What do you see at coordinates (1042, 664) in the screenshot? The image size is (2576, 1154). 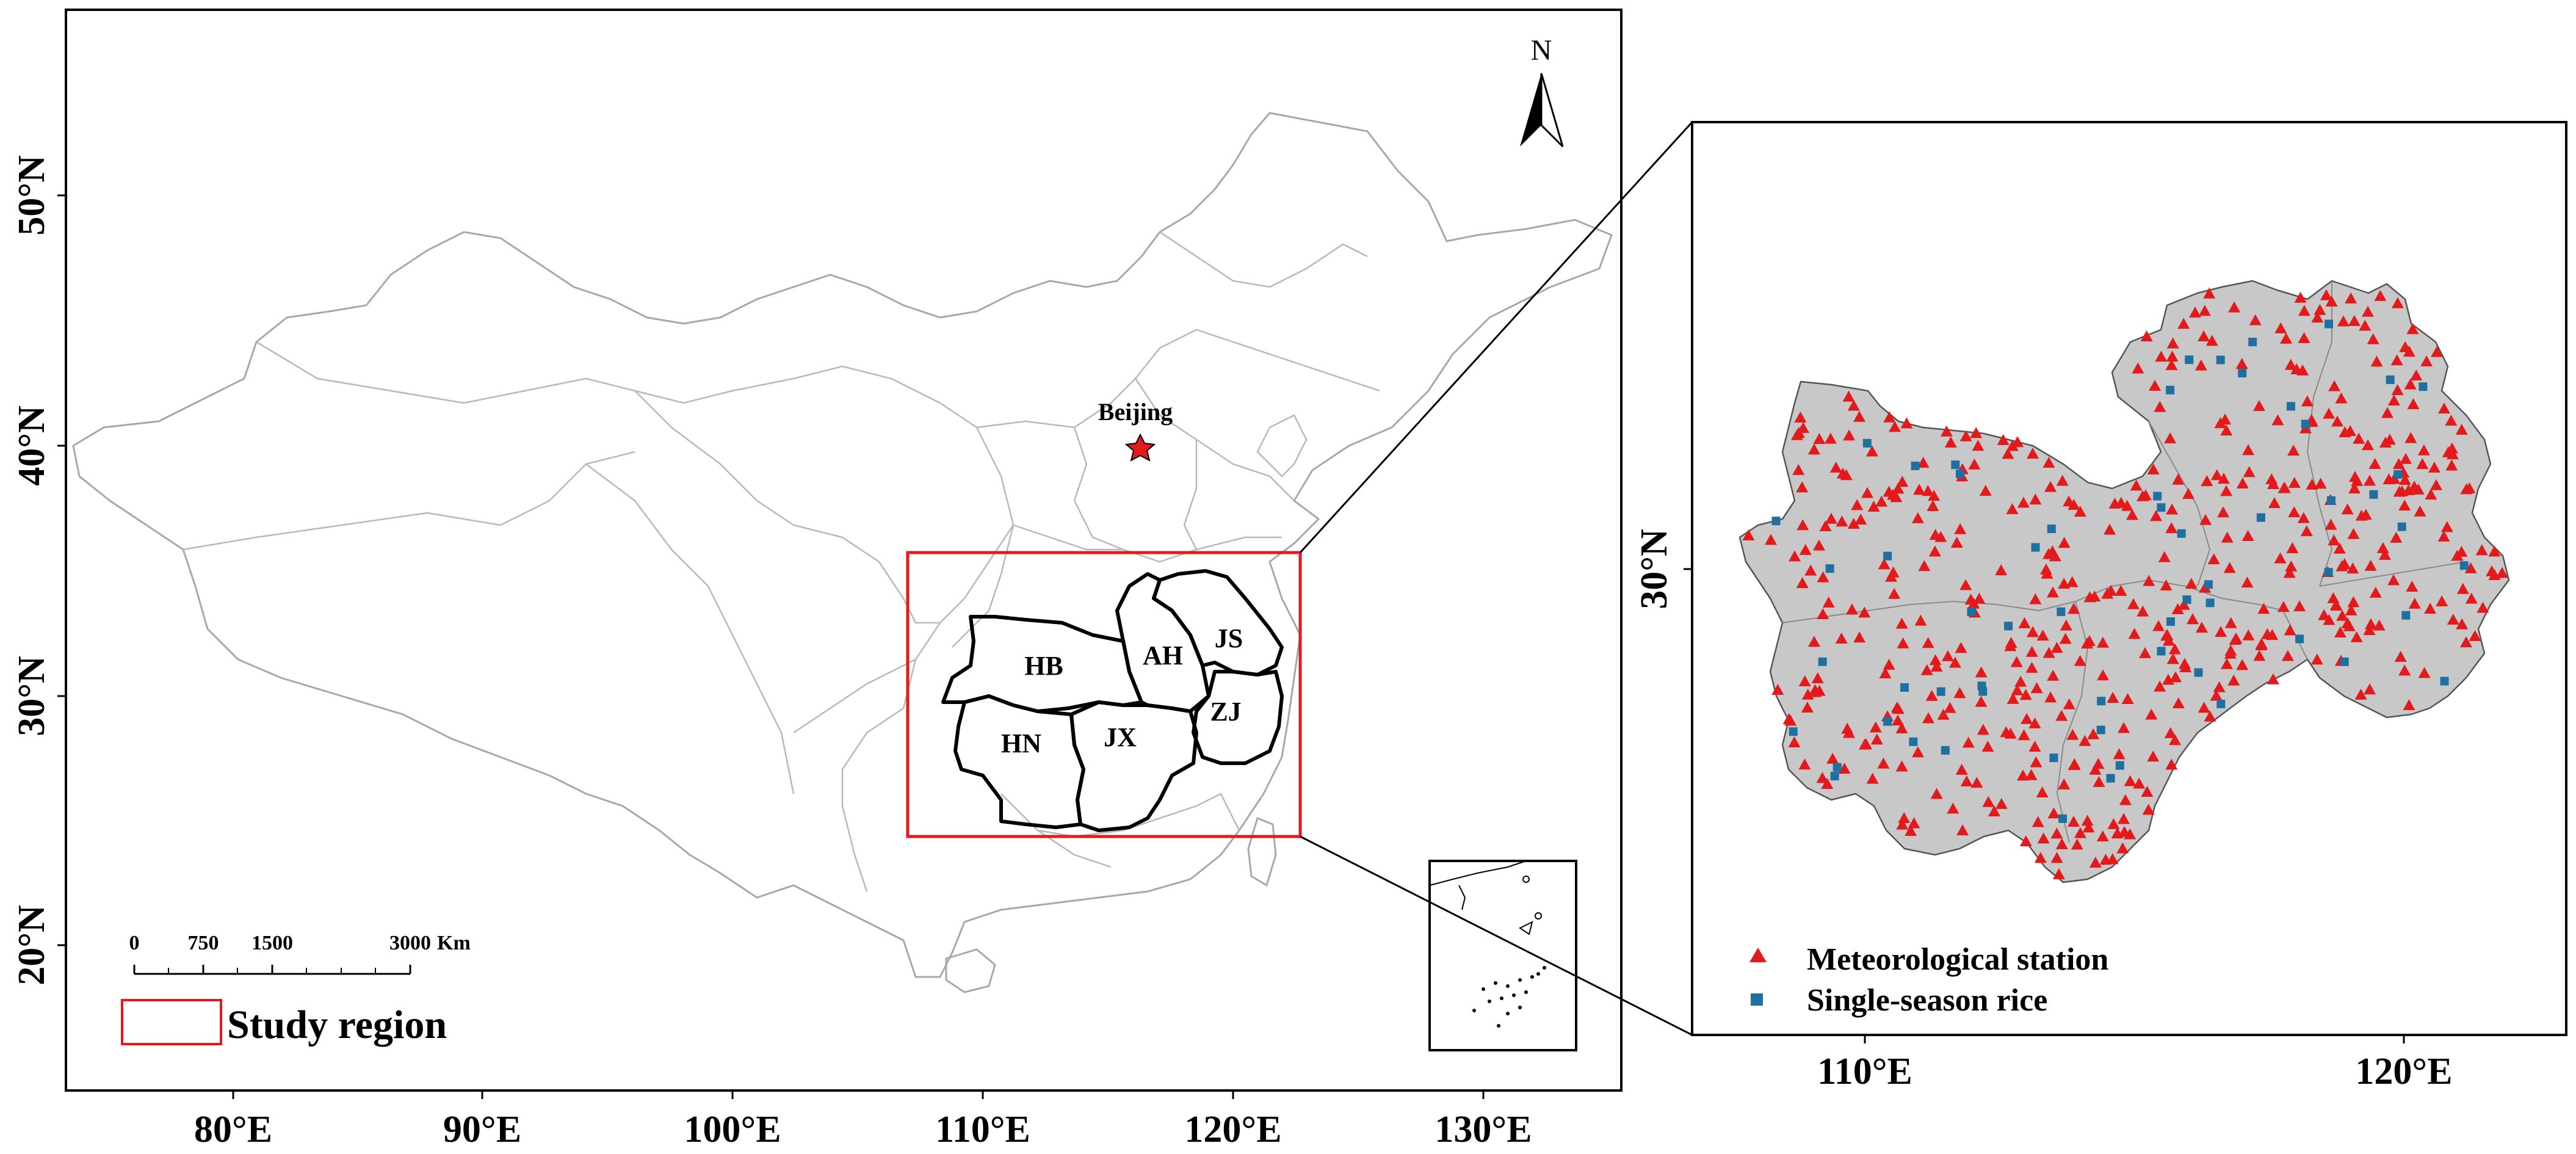 I see `province-hb-outline` at bounding box center [1042, 664].